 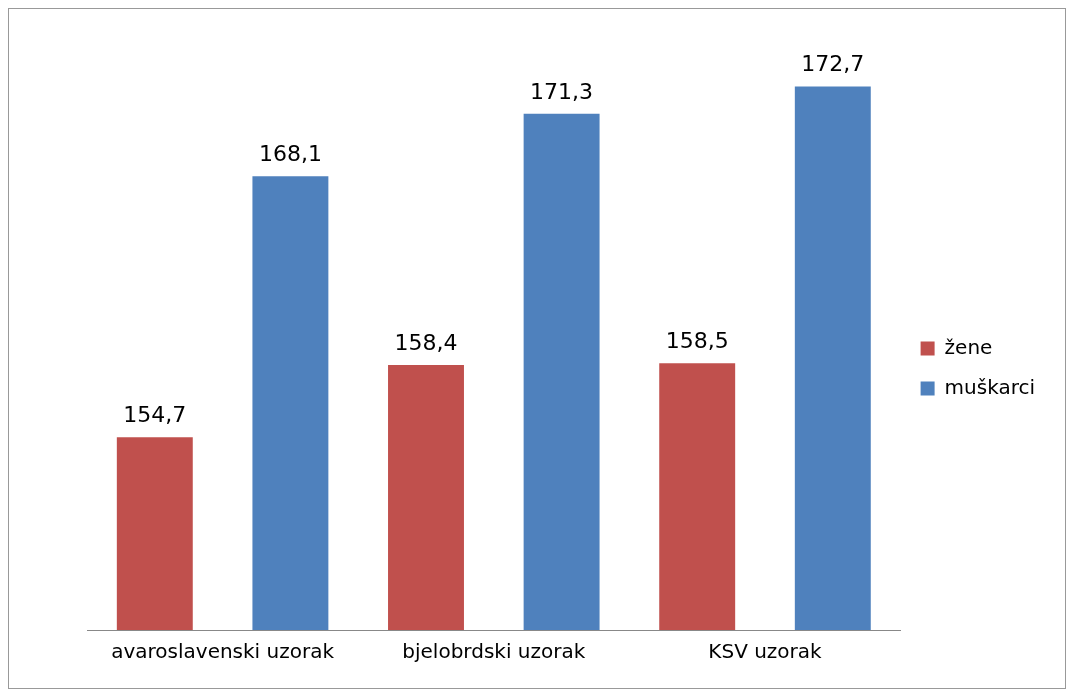 I want to click on data-label: 158,5, so click(x=697, y=340).